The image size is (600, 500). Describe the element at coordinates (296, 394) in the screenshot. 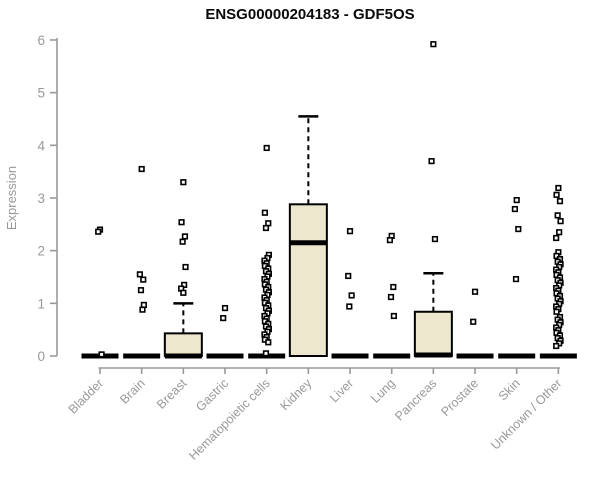

I see `x-tick-label-kidney: Kidney` at that location.